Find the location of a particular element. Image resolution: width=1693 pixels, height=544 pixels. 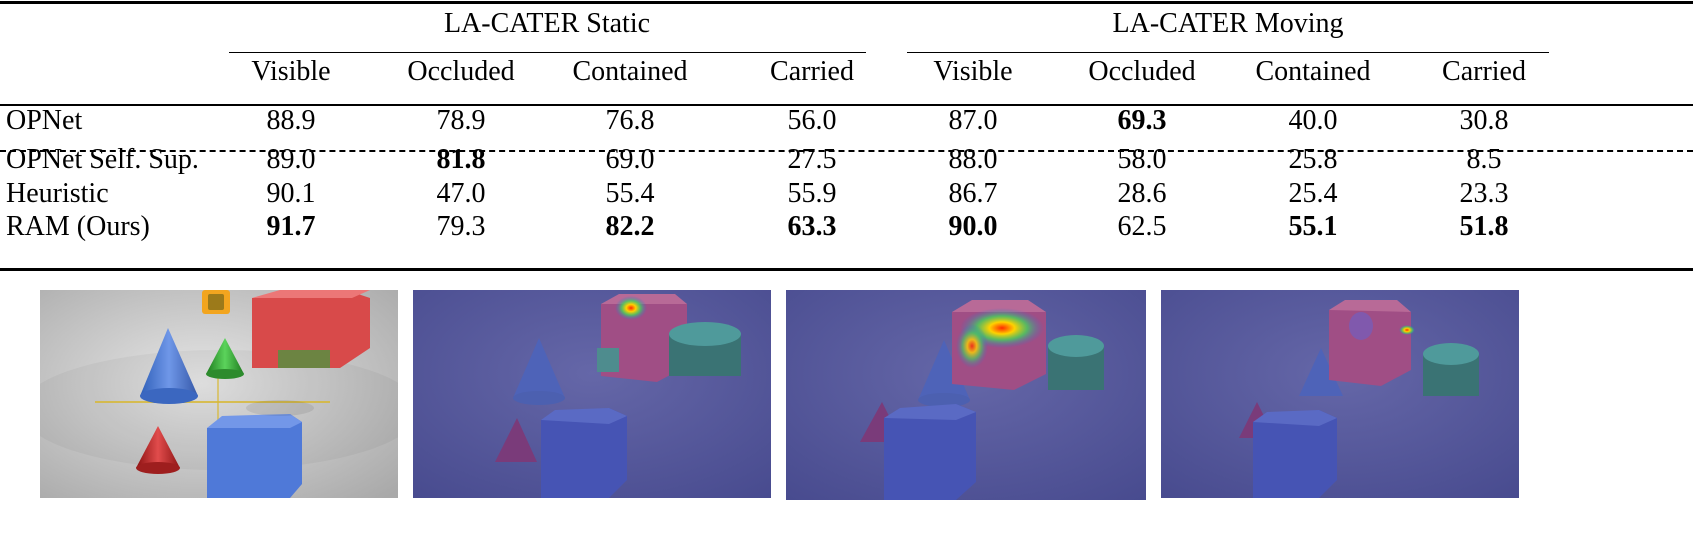

table-cell: 55.9 is located at coordinates (812, 193).